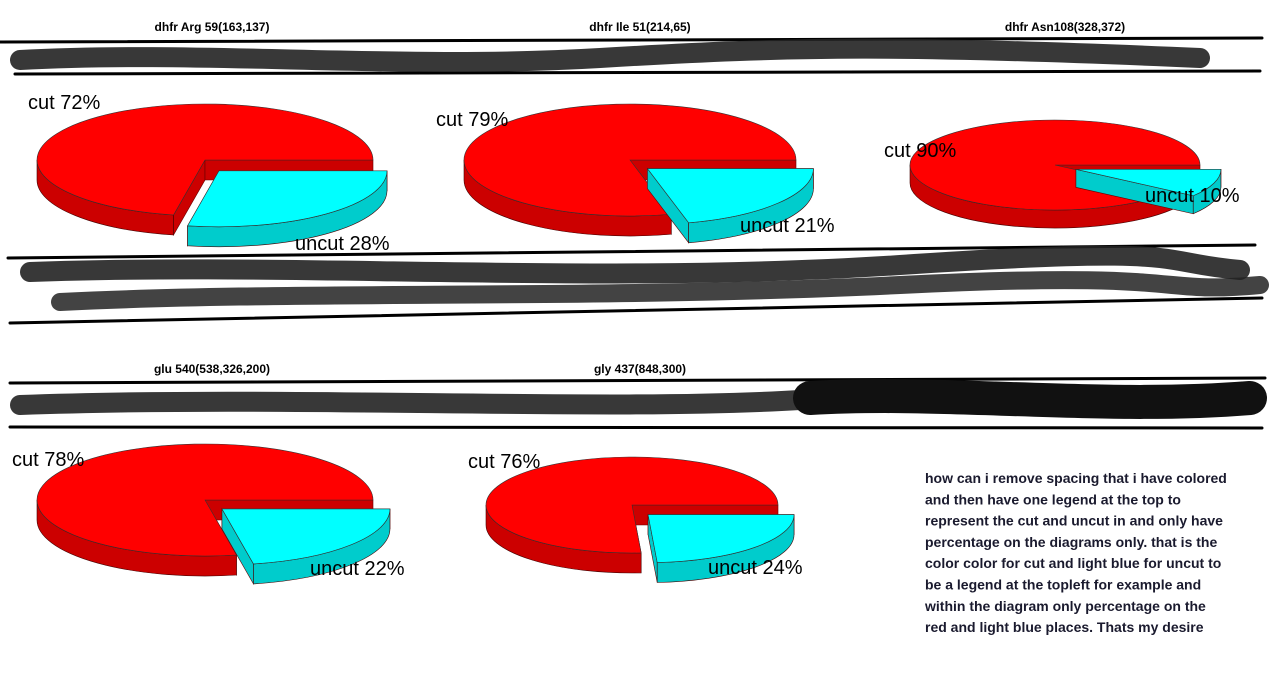  What do you see at coordinates (1192, 196) in the screenshot?
I see `data-label: uncut 10%` at bounding box center [1192, 196].